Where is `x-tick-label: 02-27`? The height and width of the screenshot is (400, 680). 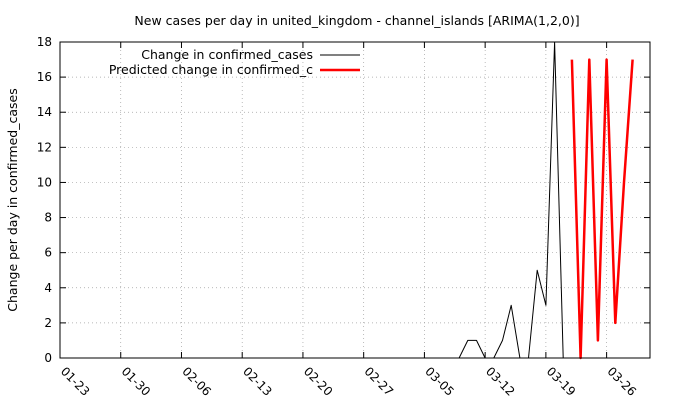 x-tick-label: 02-27 is located at coordinates (379, 381).